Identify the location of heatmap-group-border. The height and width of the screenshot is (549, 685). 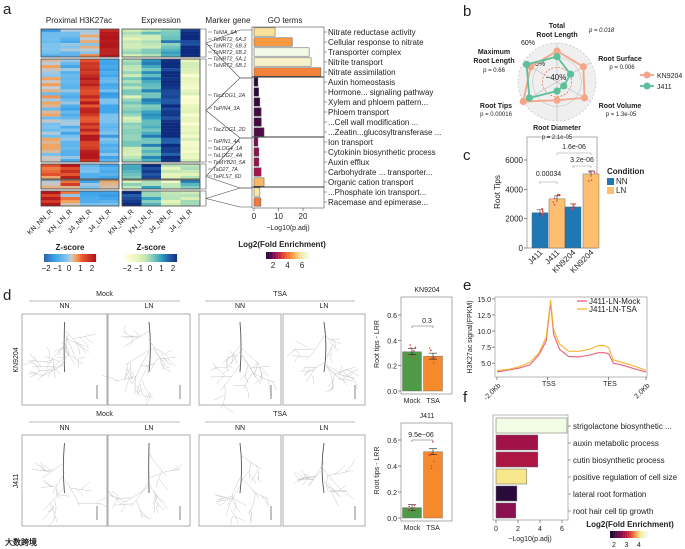
(161, 171).